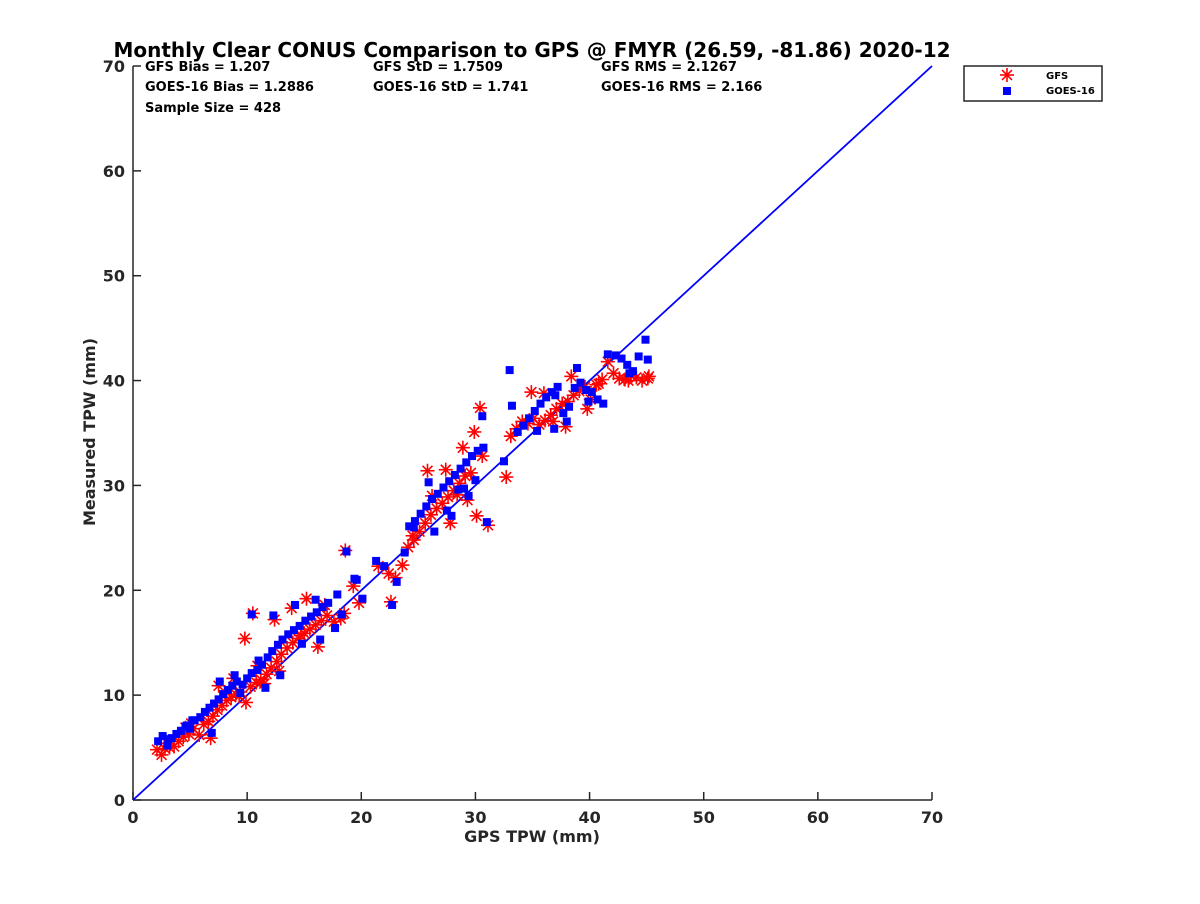 The height and width of the screenshot is (904, 1200). Describe the element at coordinates (932, 817) in the screenshot. I see `x-tick-label: 70` at that location.